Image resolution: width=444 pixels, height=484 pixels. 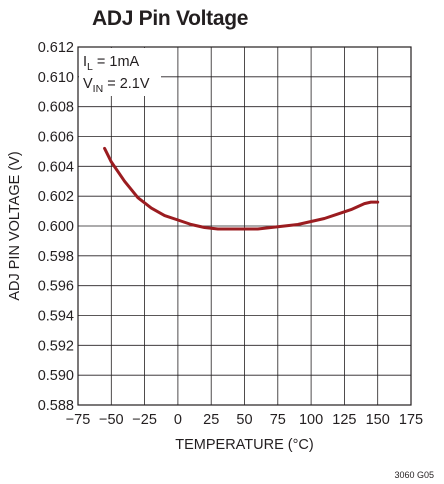 What do you see at coordinates (56, 138) in the screenshot?
I see `y-tick-label: 0.606` at bounding box center [56, 138].